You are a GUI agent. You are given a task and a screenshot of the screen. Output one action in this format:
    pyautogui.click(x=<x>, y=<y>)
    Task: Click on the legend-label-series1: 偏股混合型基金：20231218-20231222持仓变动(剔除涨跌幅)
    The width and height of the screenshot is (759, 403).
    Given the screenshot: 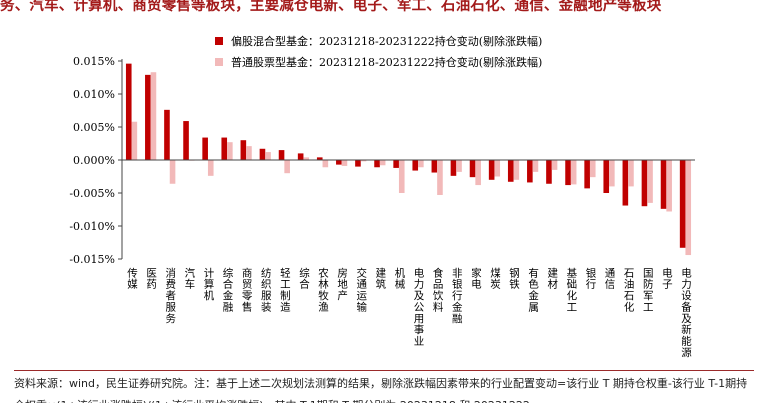 What is the action you would take?
    pyautogui.click(x=387, y=41)
    